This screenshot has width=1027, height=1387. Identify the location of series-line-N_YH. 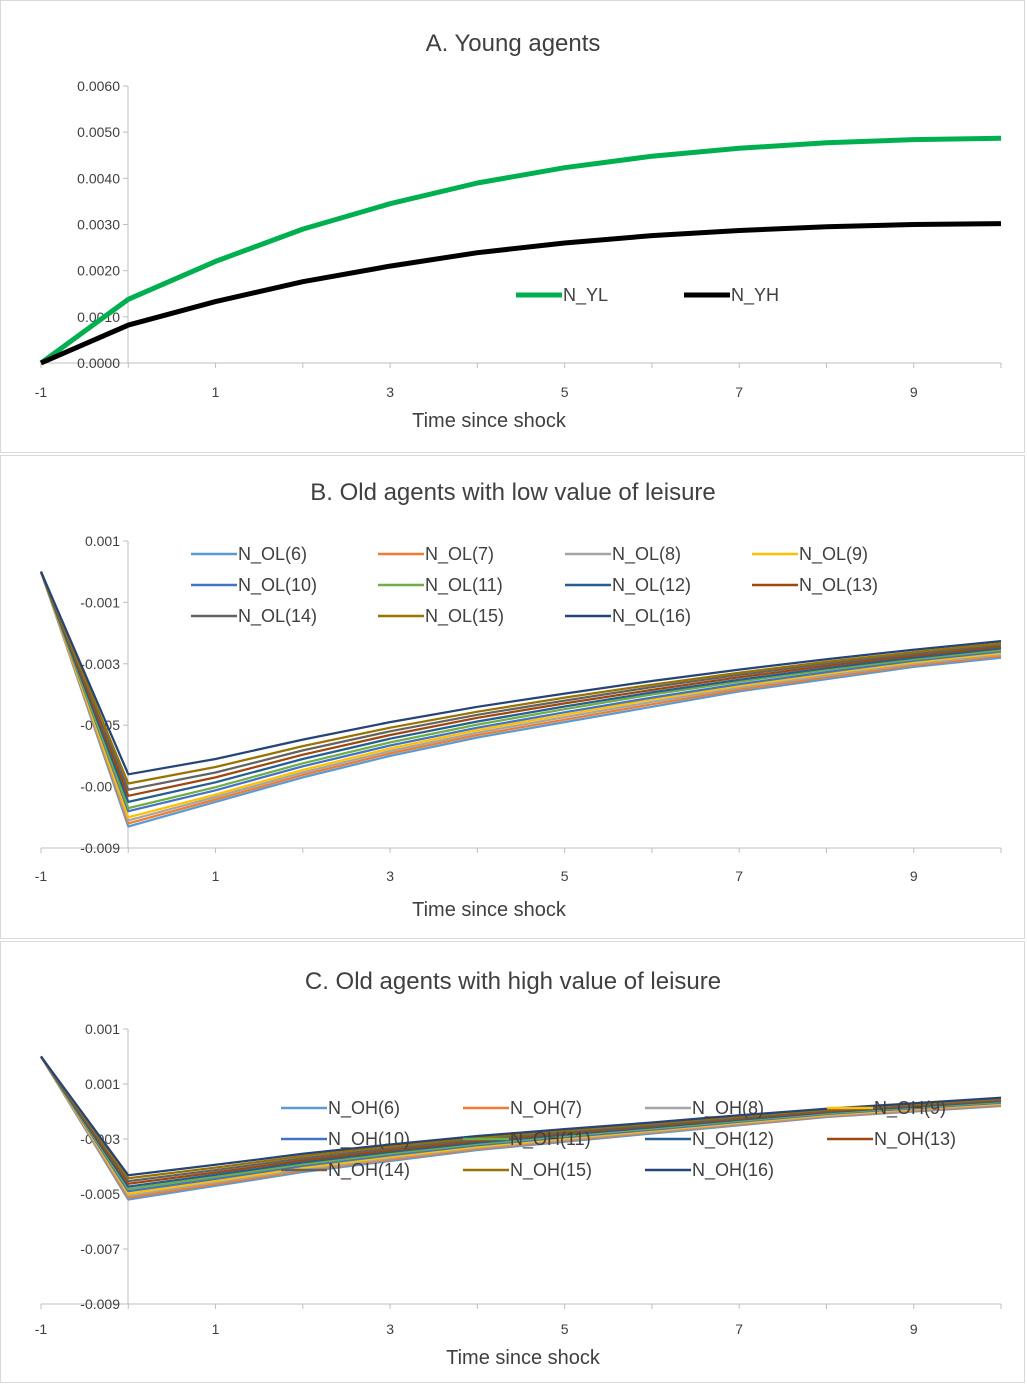
(521, 293).